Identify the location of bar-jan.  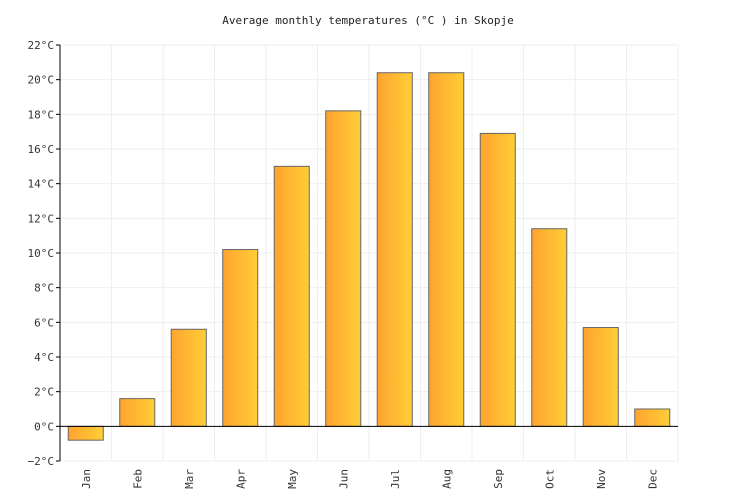
(85, 433).